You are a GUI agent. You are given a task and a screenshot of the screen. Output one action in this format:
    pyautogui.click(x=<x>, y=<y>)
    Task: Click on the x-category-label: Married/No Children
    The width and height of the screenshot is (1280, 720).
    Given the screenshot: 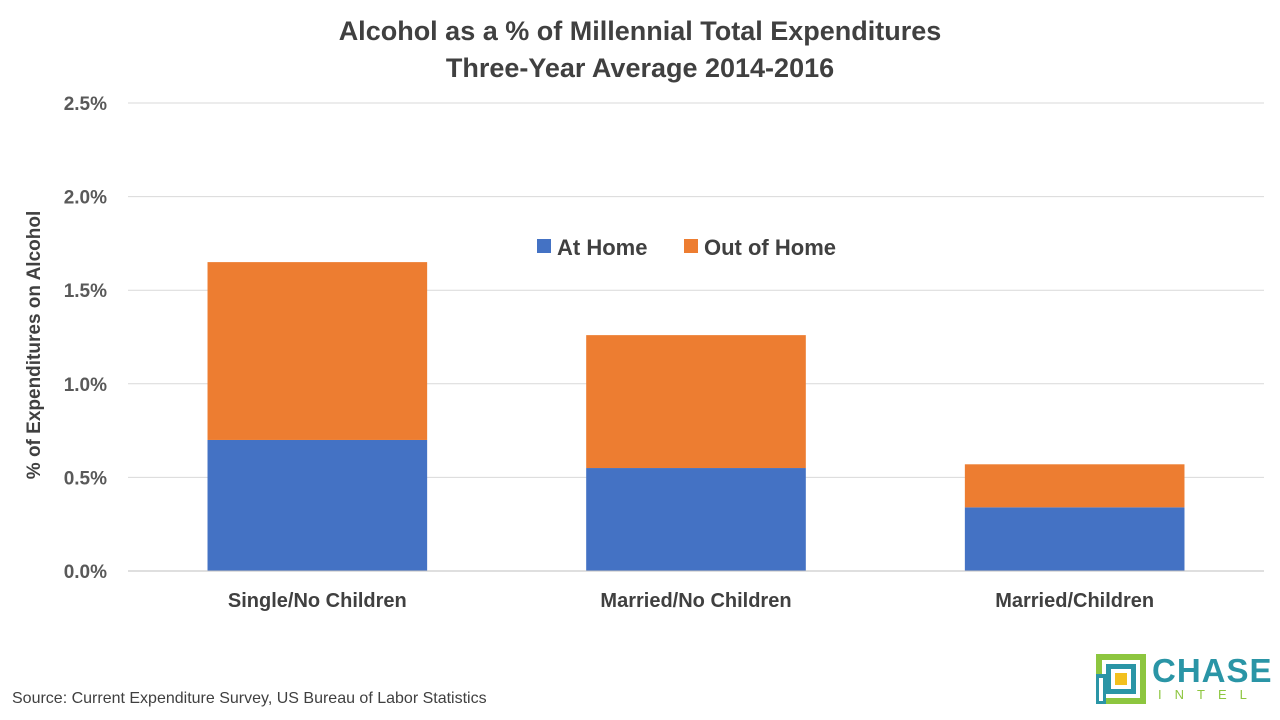 What is the action you would take?
    pyautogui.click(x=695, y=601)
    